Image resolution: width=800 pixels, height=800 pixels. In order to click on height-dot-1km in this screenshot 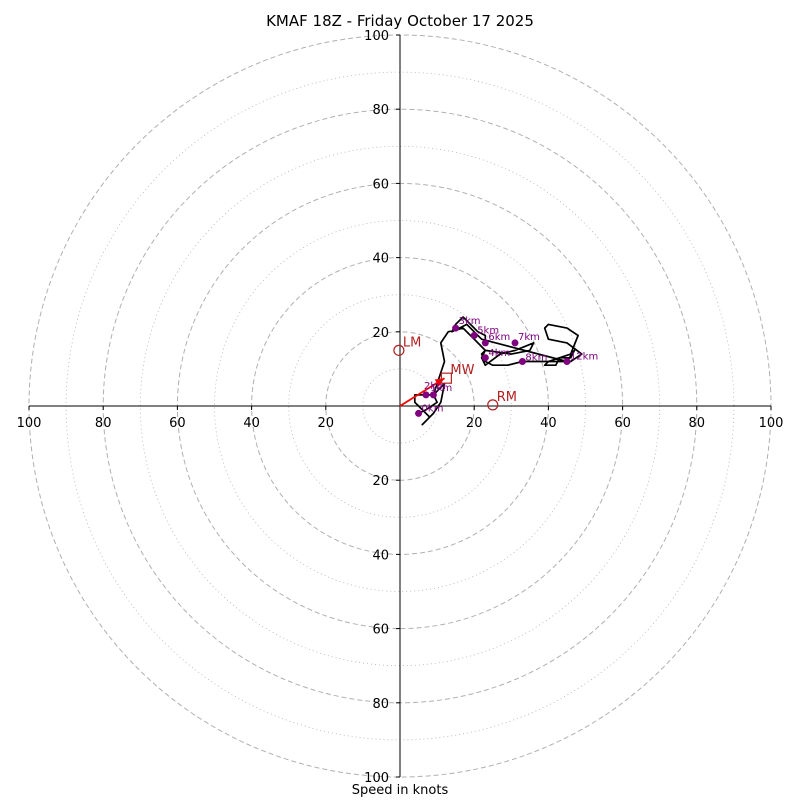, I will do `click(433, 395)`.